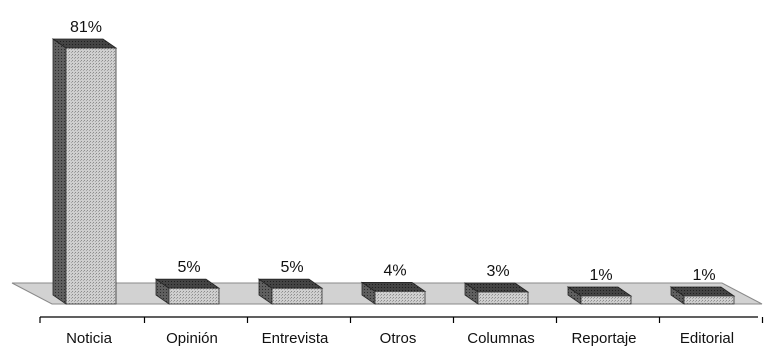 This screenshot has width=767, height=353. I want to click on x-tick-label: Reportaje, so click(603, 338).